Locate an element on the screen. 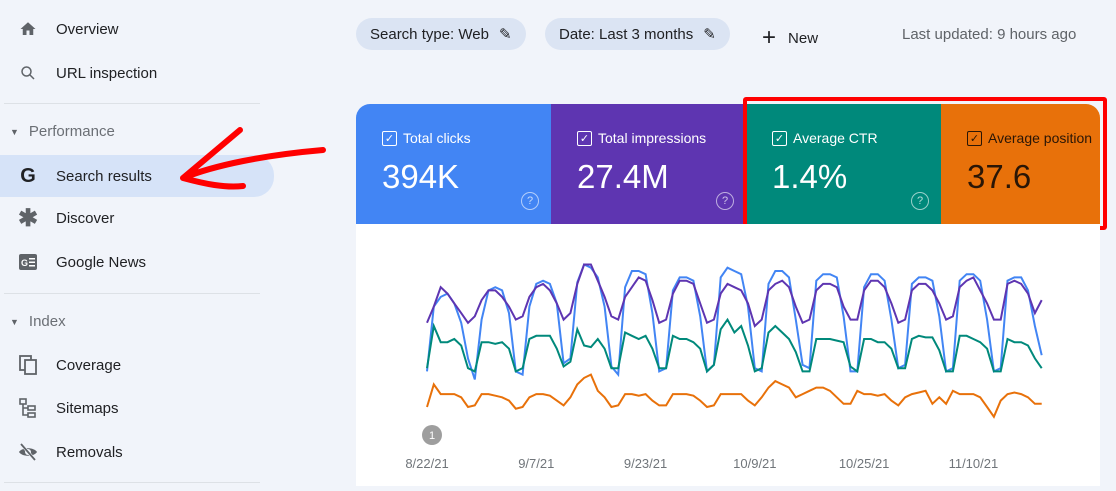 Image resolution: width=1116 pixels, height=491 pixels. series-line-average-position is located at coordinates (734, 396).